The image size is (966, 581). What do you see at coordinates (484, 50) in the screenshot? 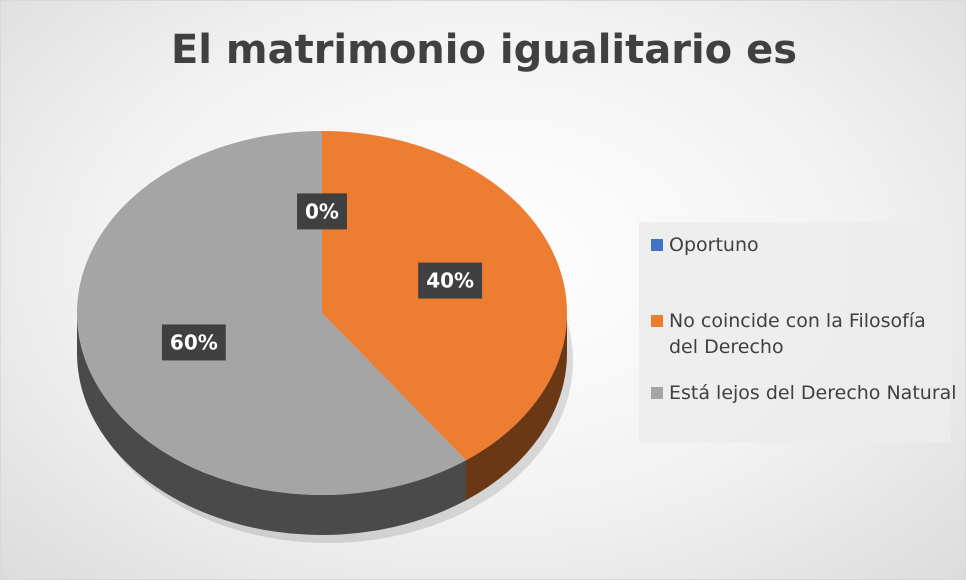
I see `chart-title: El matrimonio igualitario es` at bounding box center [484, 50].